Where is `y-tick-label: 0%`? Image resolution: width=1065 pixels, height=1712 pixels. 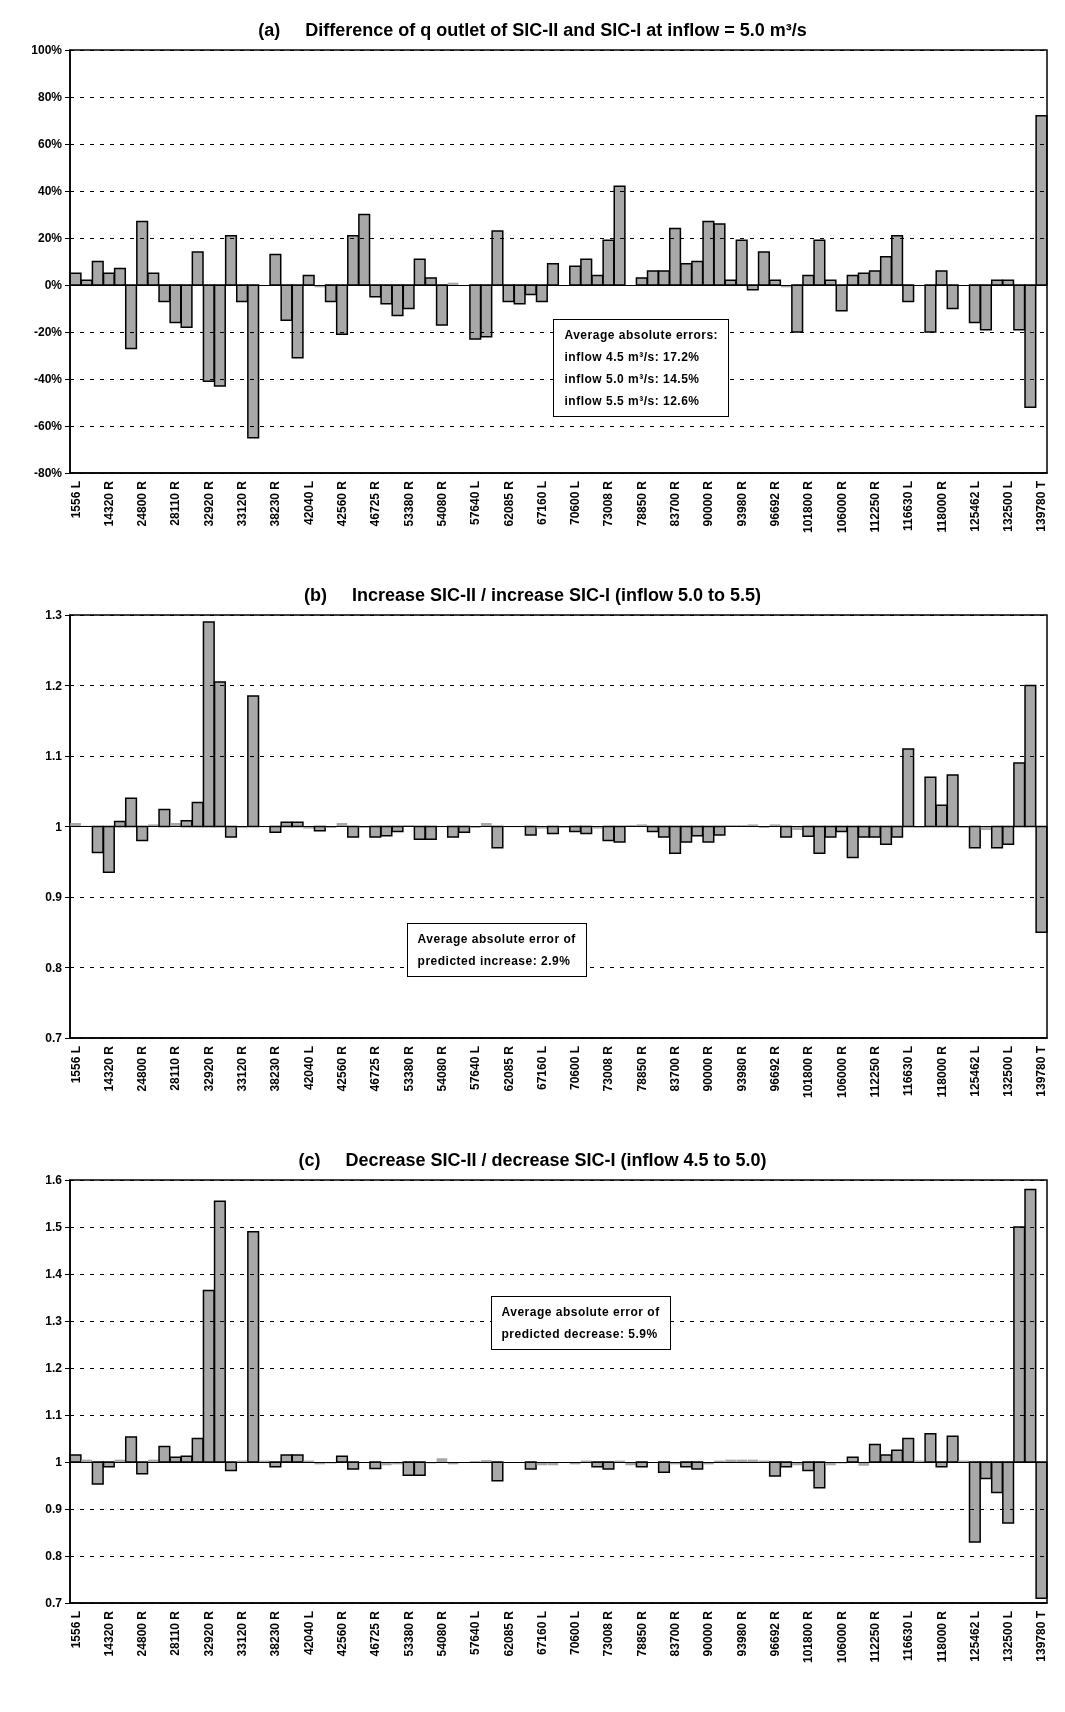 y-tick-label: 0% is located at coordinates (53, 285).